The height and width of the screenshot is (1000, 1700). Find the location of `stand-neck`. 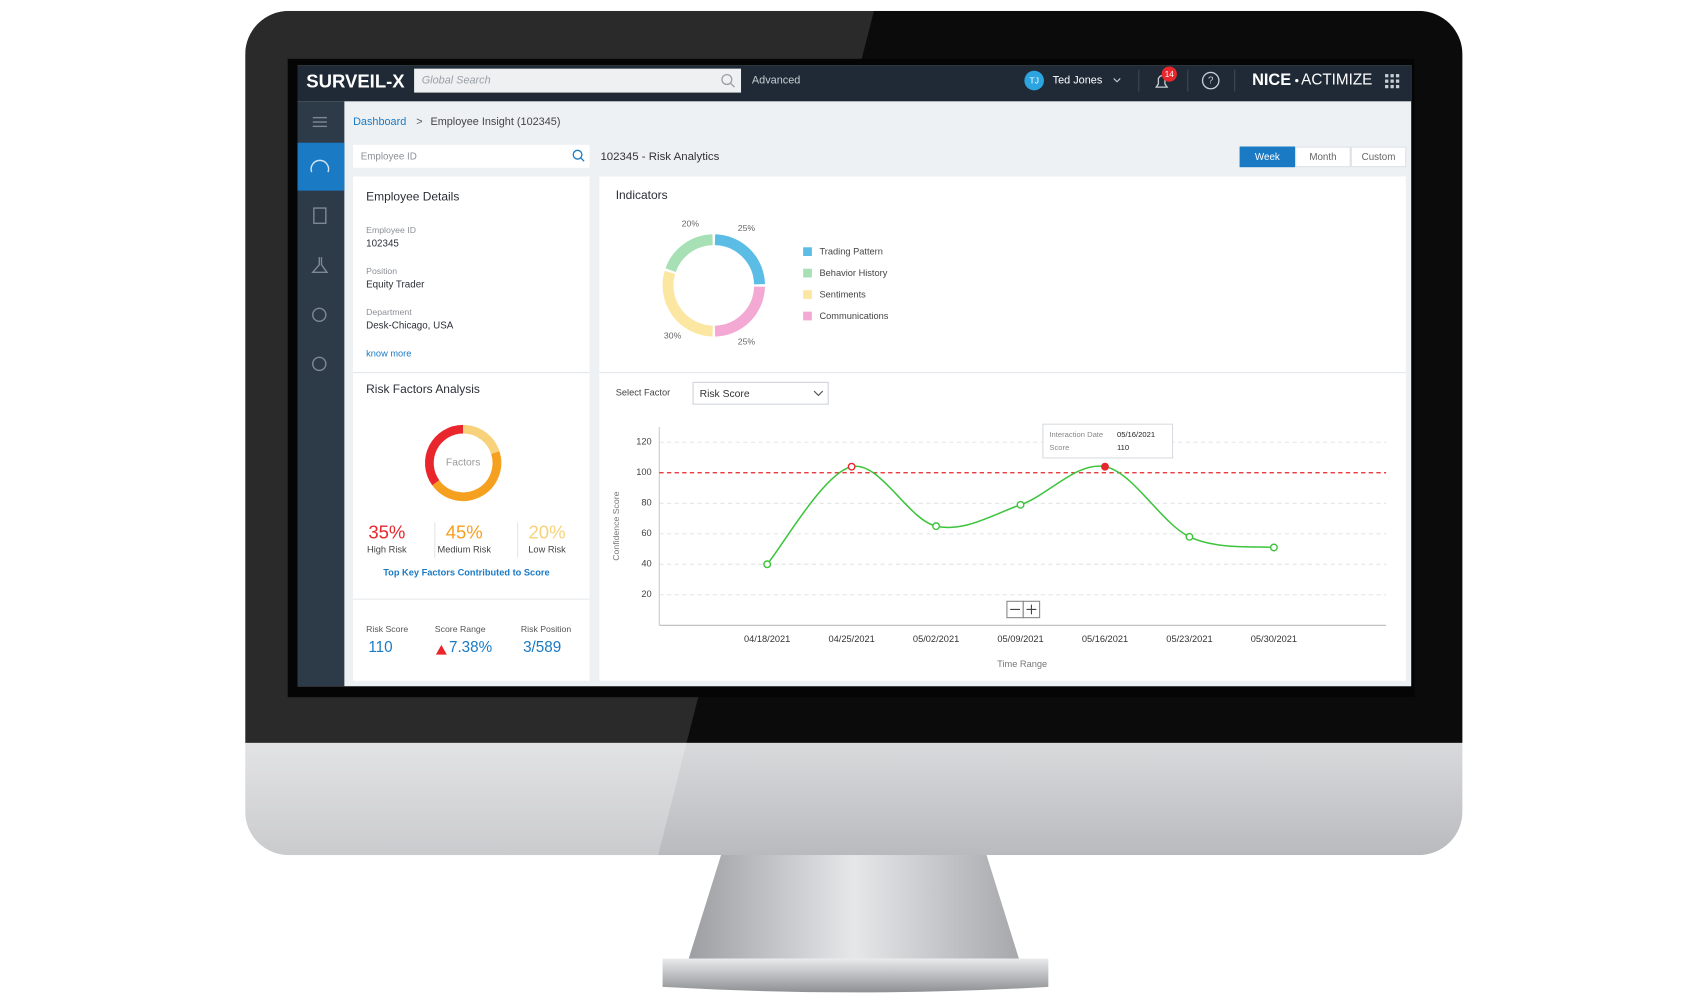

stand-neck is located at coordinates (853, 906).